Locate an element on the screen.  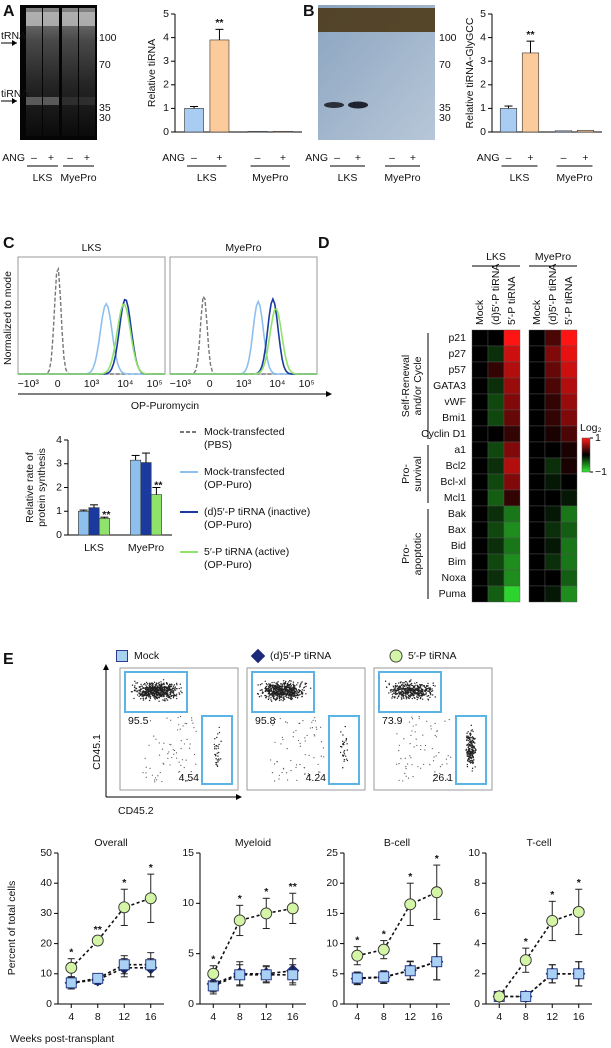
legend-label: Mock-transfected (OP-Puro) is located at coordinates (244, 478).